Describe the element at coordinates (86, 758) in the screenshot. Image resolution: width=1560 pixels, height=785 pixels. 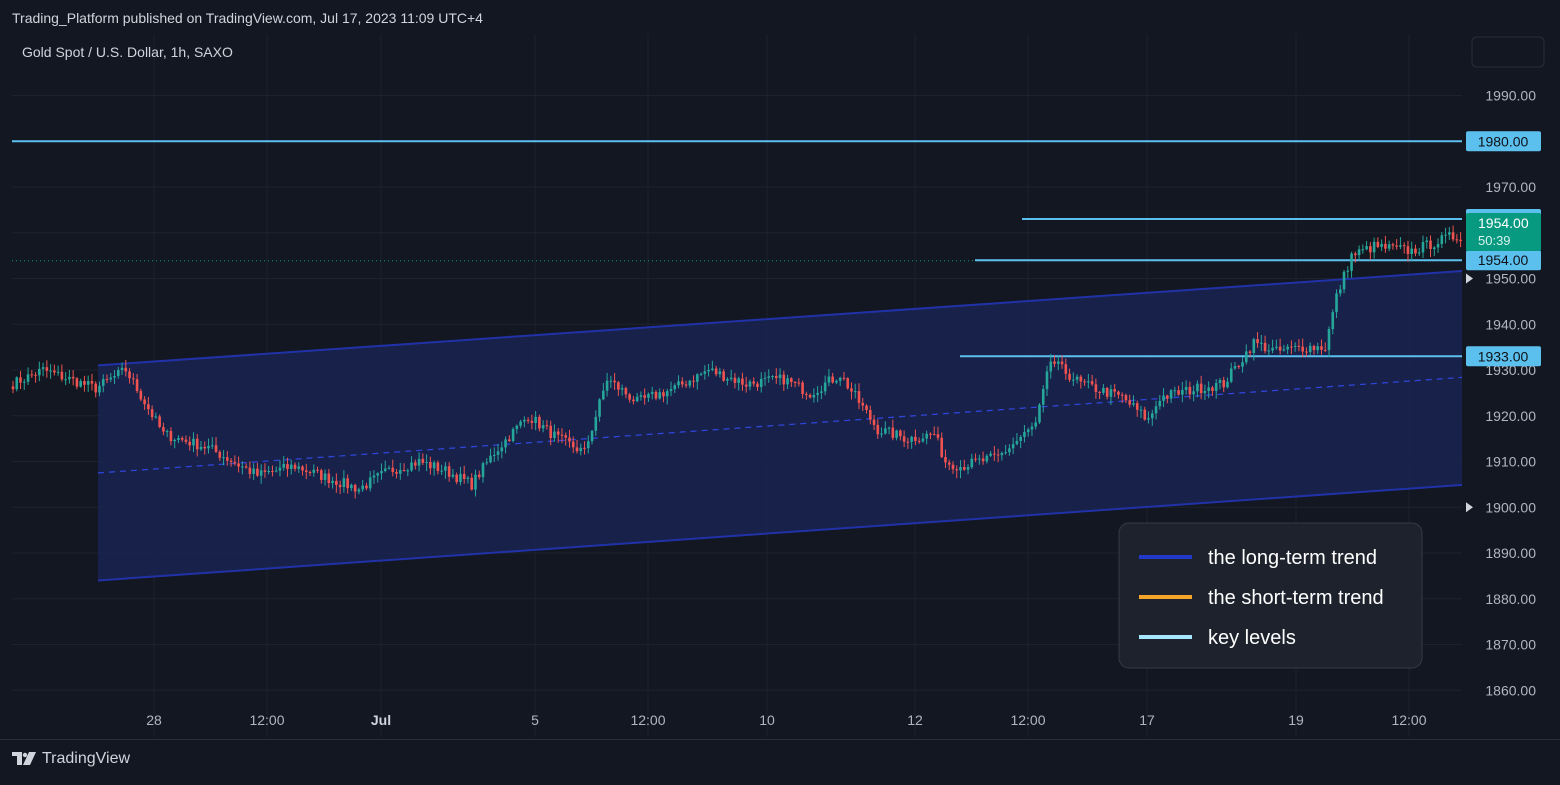
I see `brand-name: TradingView` at that location.